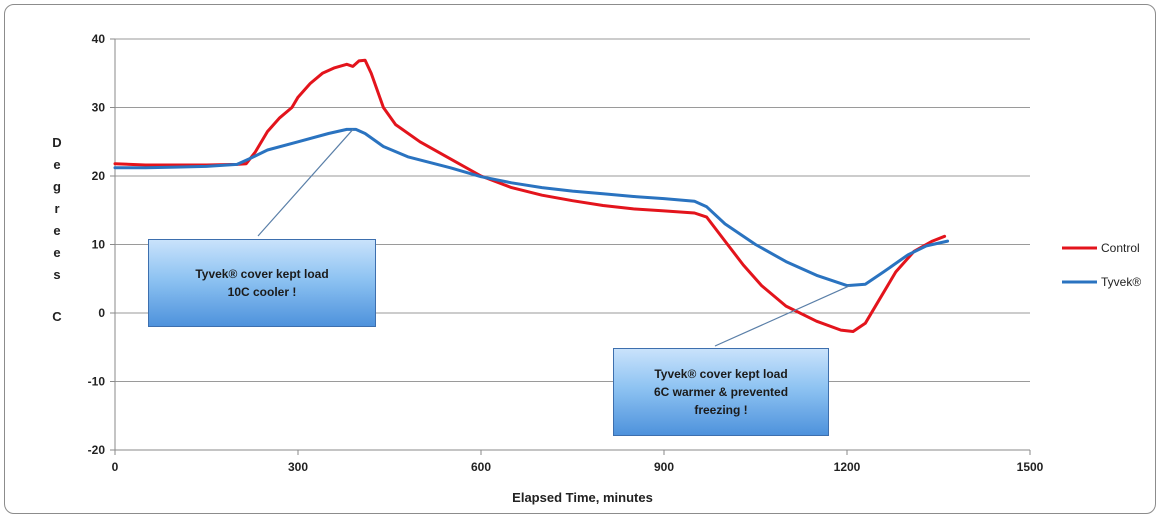  I want to click on x-tick-label: 600, so click(481, 467).